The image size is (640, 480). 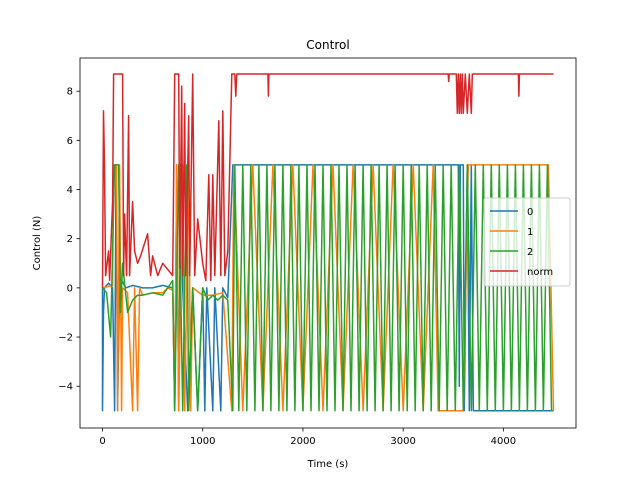 What do you see at coordinates (37, 243) in the screenshot?
I see `y-axis-title: Control (N)` at bounding box center [37, 243].